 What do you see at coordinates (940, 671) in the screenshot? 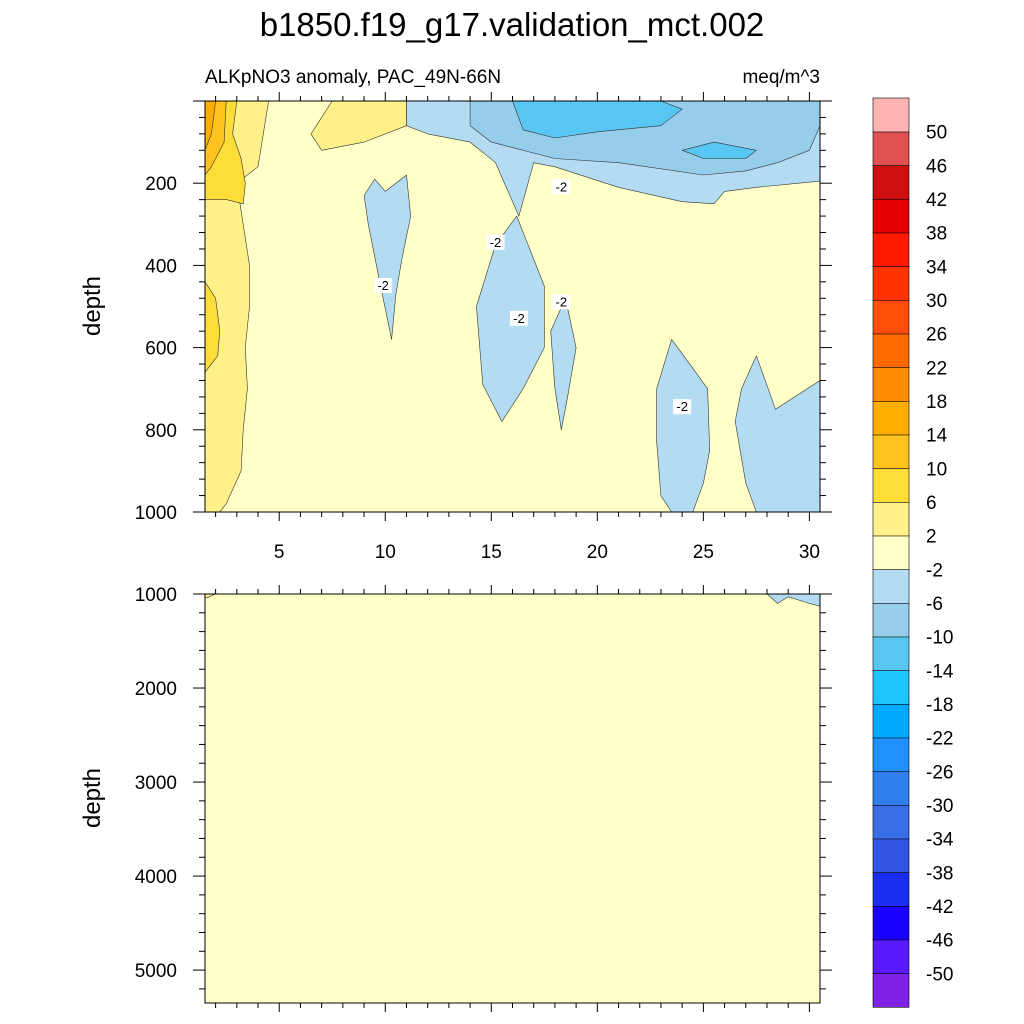
I see `colorbar-label: -14` at bounding box center [940, 671].